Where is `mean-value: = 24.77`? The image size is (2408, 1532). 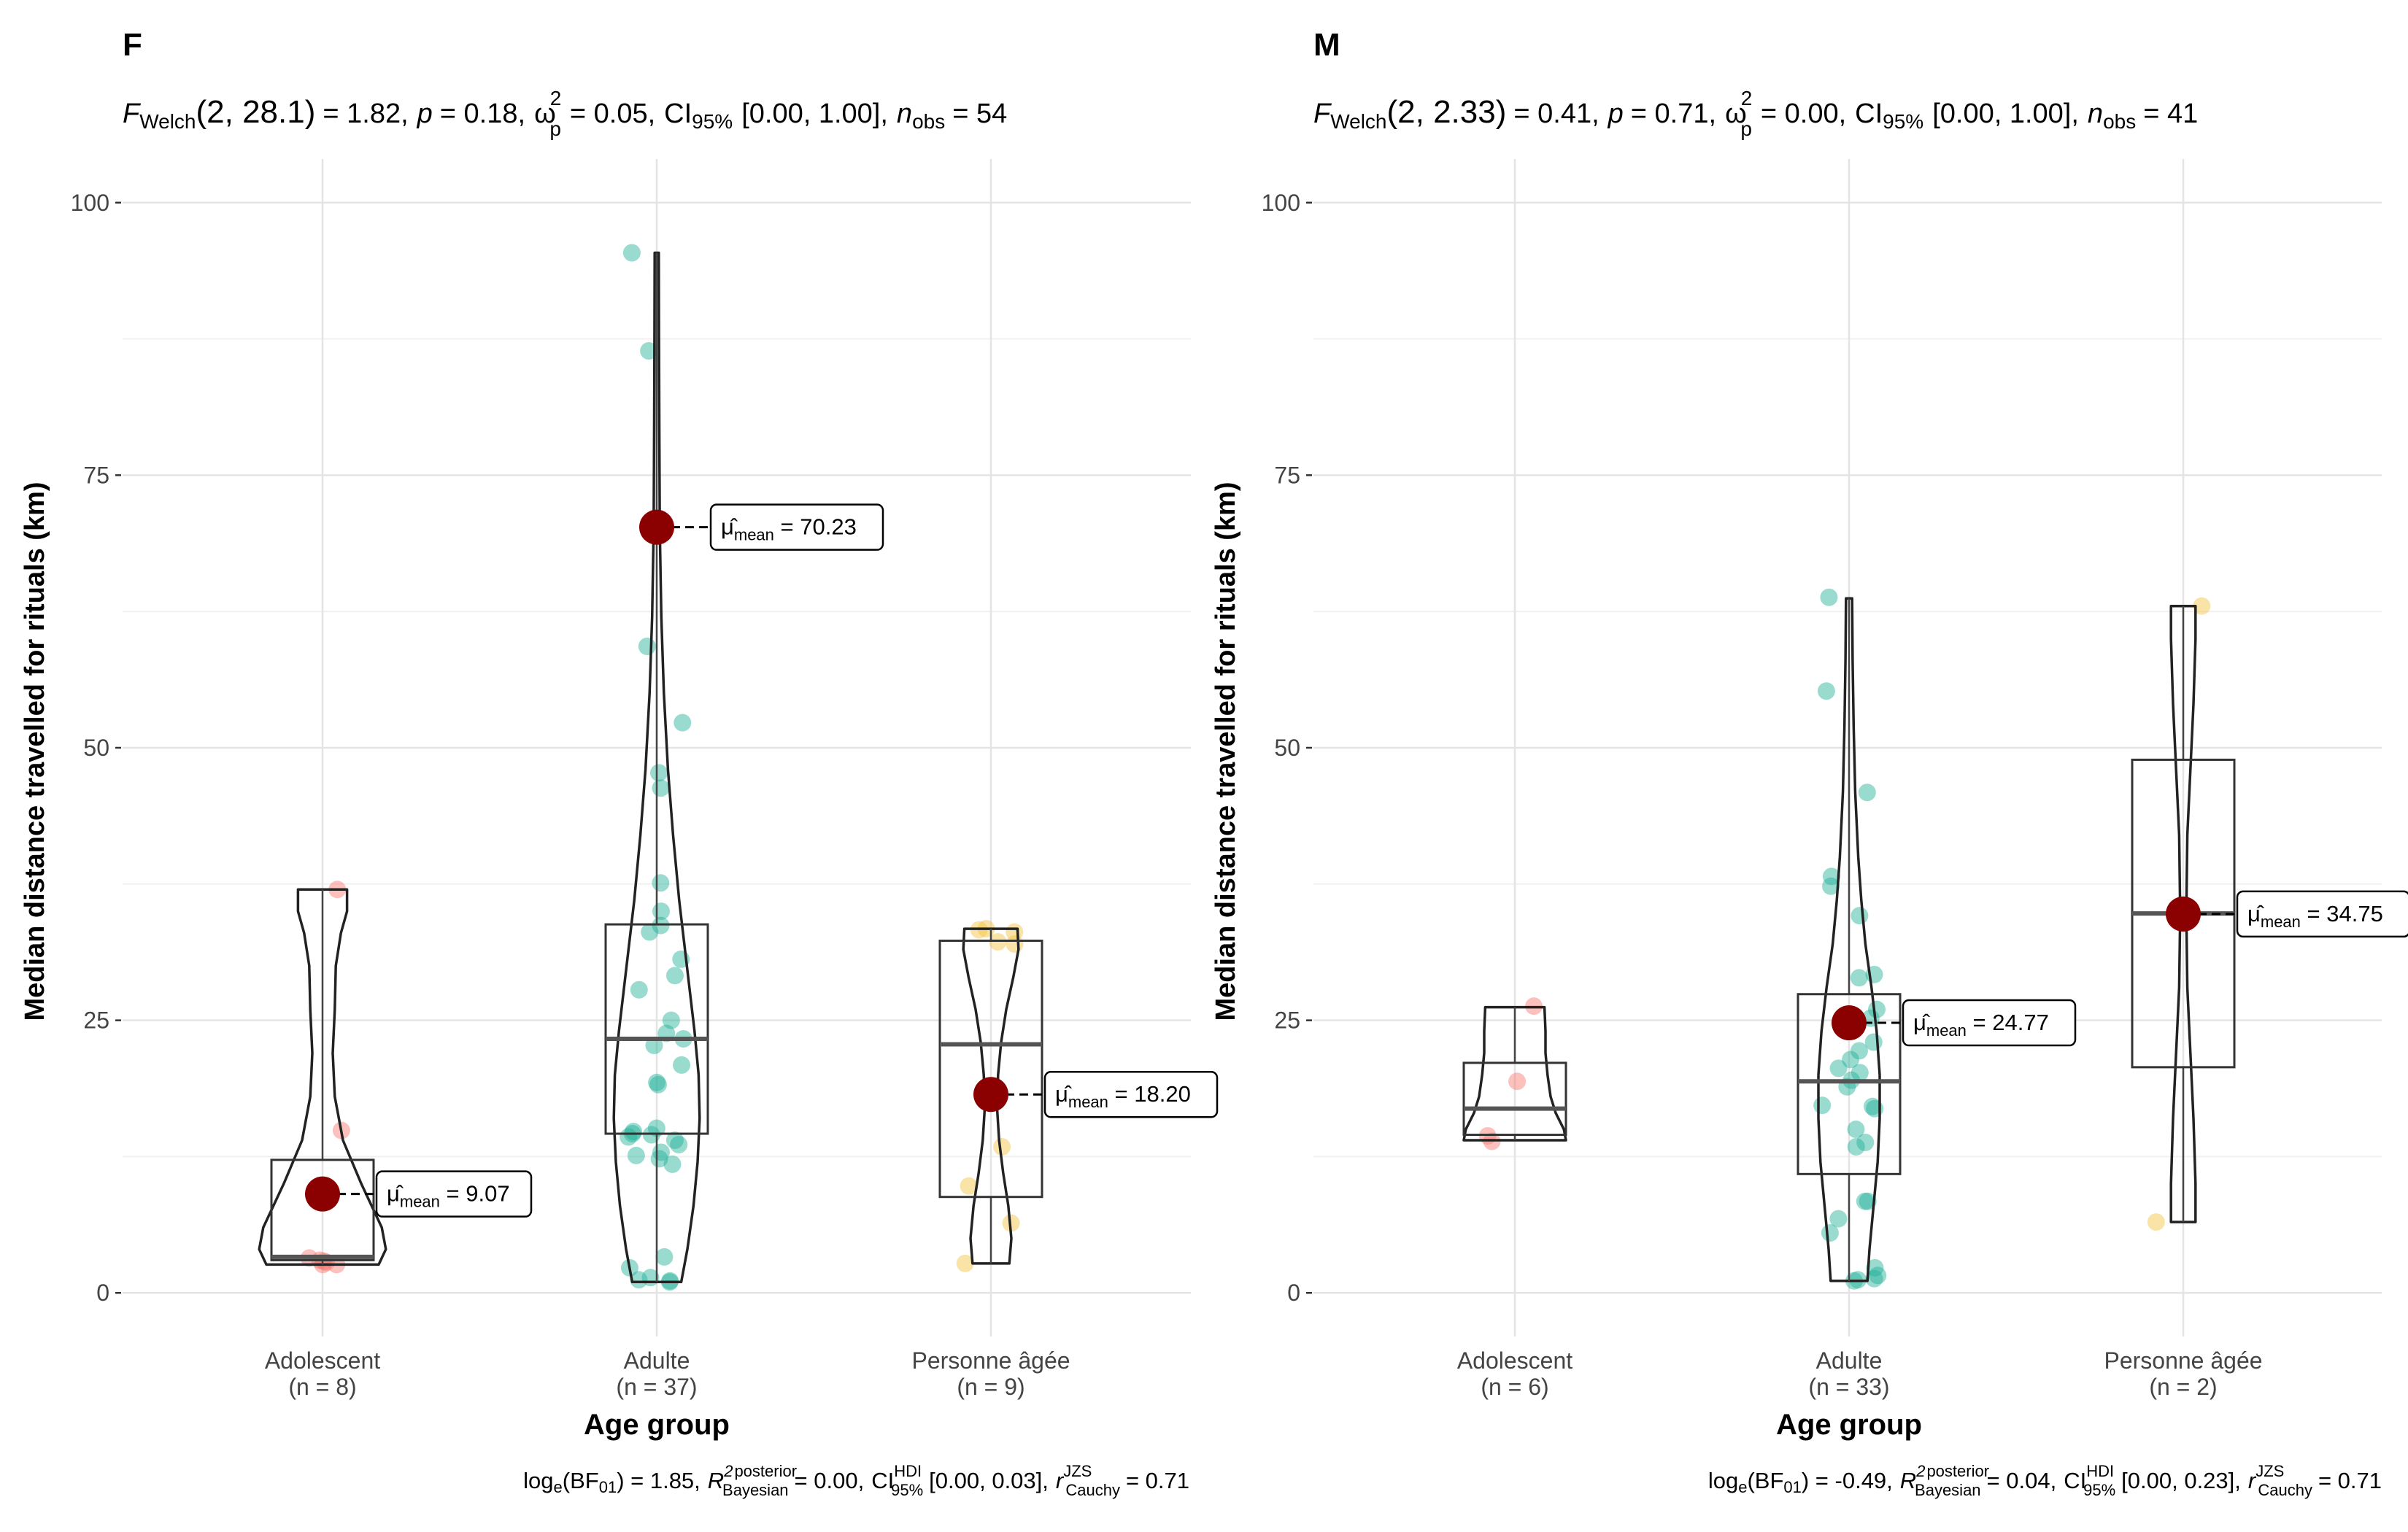 mean-value: = 24.77 is located at coordinates (2008, 1023).